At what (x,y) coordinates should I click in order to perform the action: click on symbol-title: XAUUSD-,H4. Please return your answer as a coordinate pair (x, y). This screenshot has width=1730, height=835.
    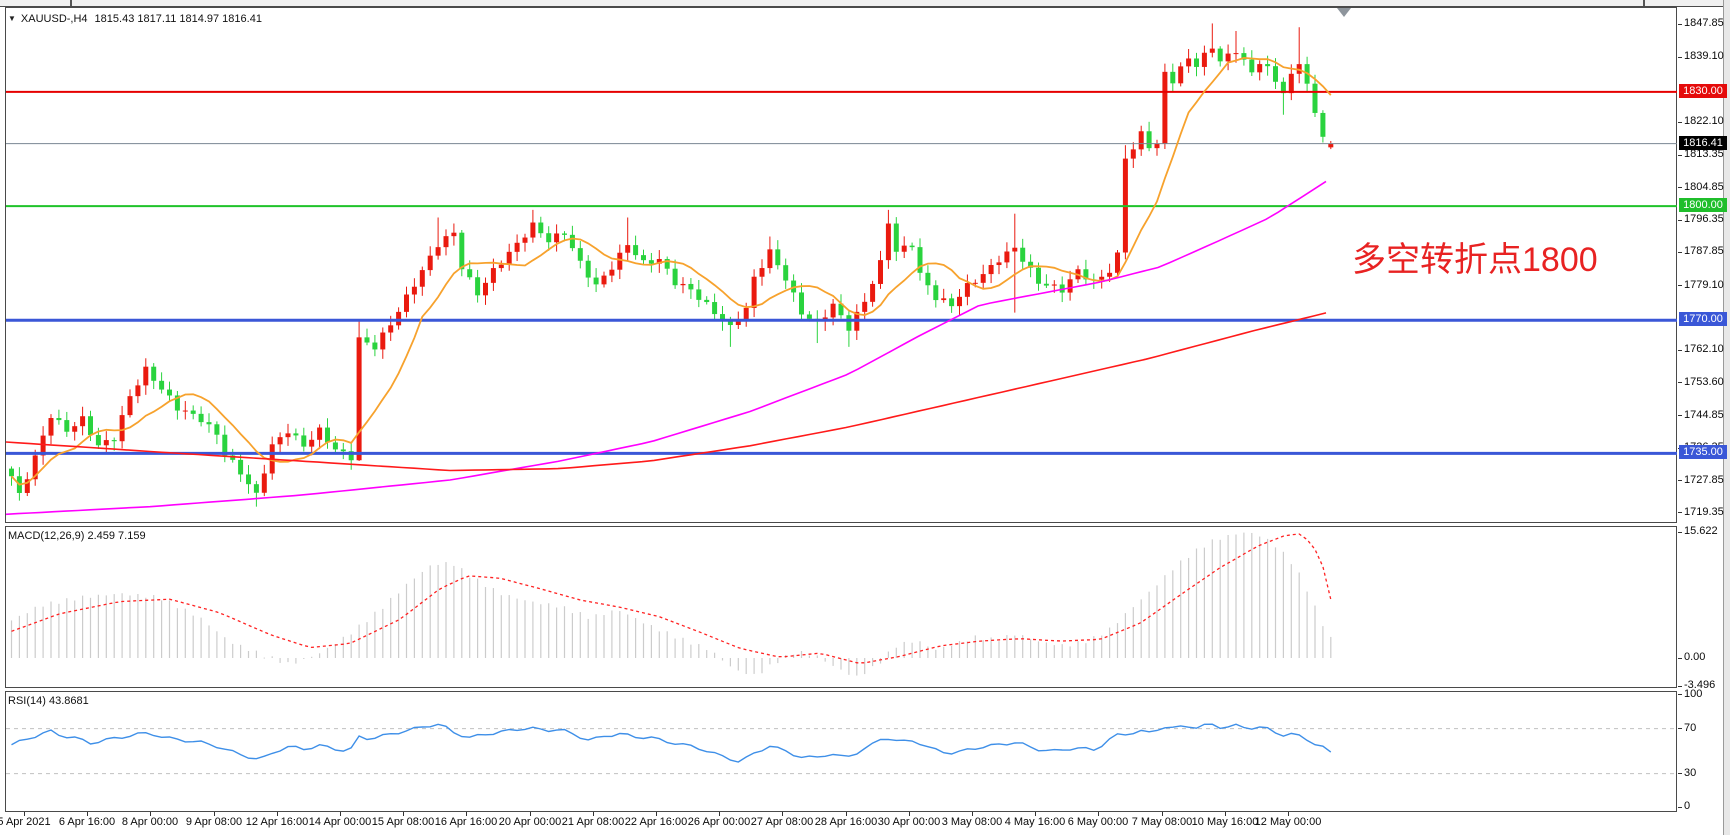
    Looking at the image, I should click on (54, 19).